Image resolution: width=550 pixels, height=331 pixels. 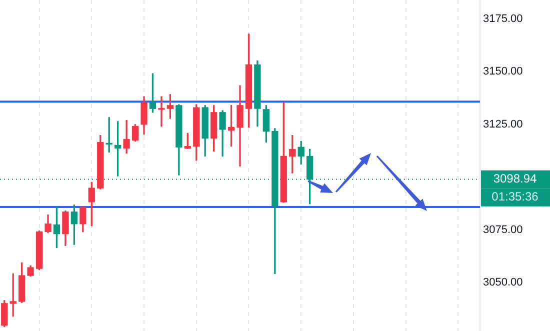 What do you see at coordinates (503, 282) in the screenshot?
I see `y-tick-label: 3050.00` at bounding box center [503, 282].